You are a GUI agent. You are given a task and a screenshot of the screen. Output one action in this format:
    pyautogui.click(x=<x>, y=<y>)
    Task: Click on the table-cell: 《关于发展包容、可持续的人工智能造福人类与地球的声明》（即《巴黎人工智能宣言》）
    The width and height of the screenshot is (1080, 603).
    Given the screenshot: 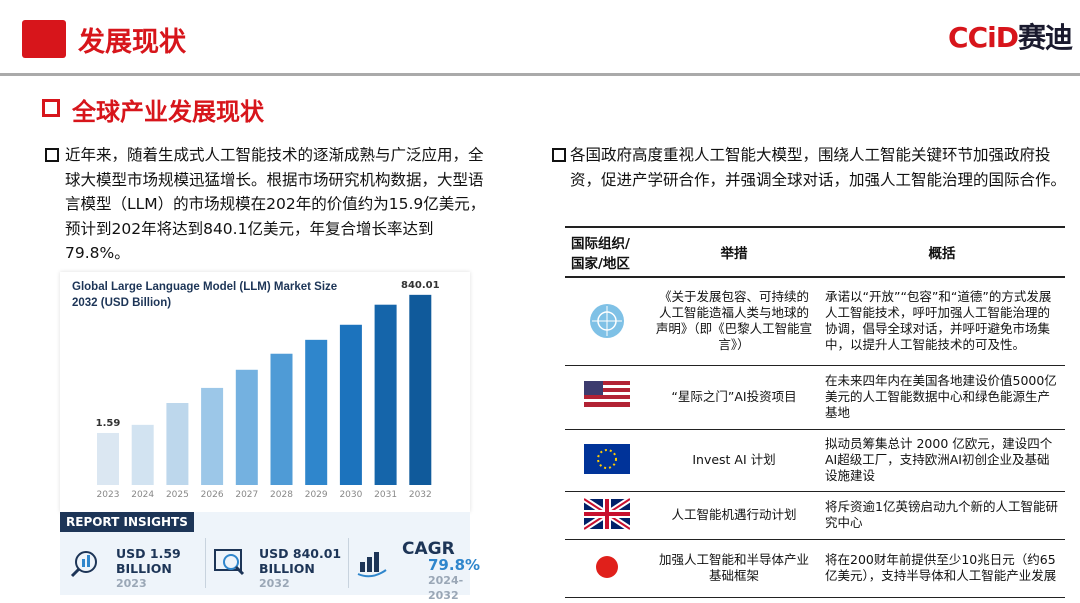 What is the action you would take?
    pyautogui.click(x=734, y=321)
    